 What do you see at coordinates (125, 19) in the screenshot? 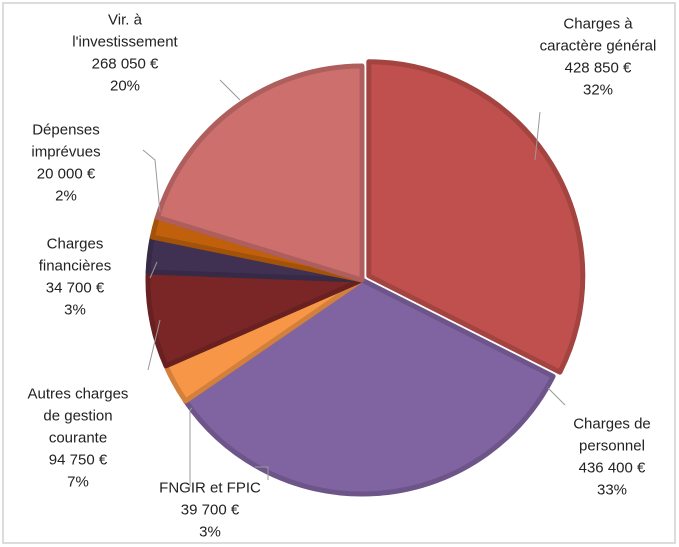
I see `slice-label: Vir. à` at bounding box center [125, 19].